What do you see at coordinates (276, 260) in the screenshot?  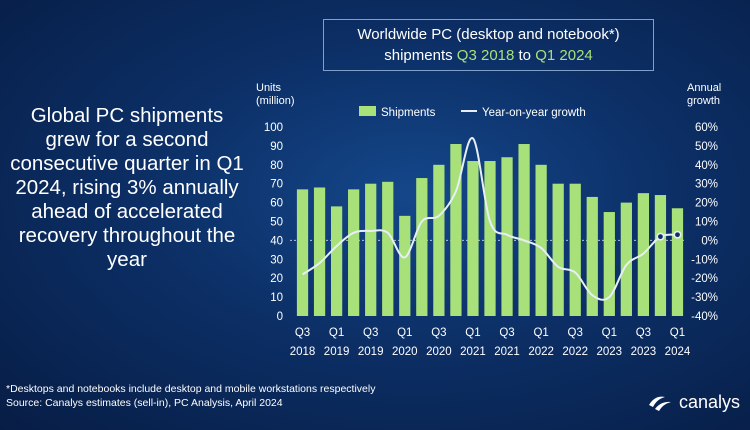 I see `left-tick-label: 30` at bounding box center [276, 260].